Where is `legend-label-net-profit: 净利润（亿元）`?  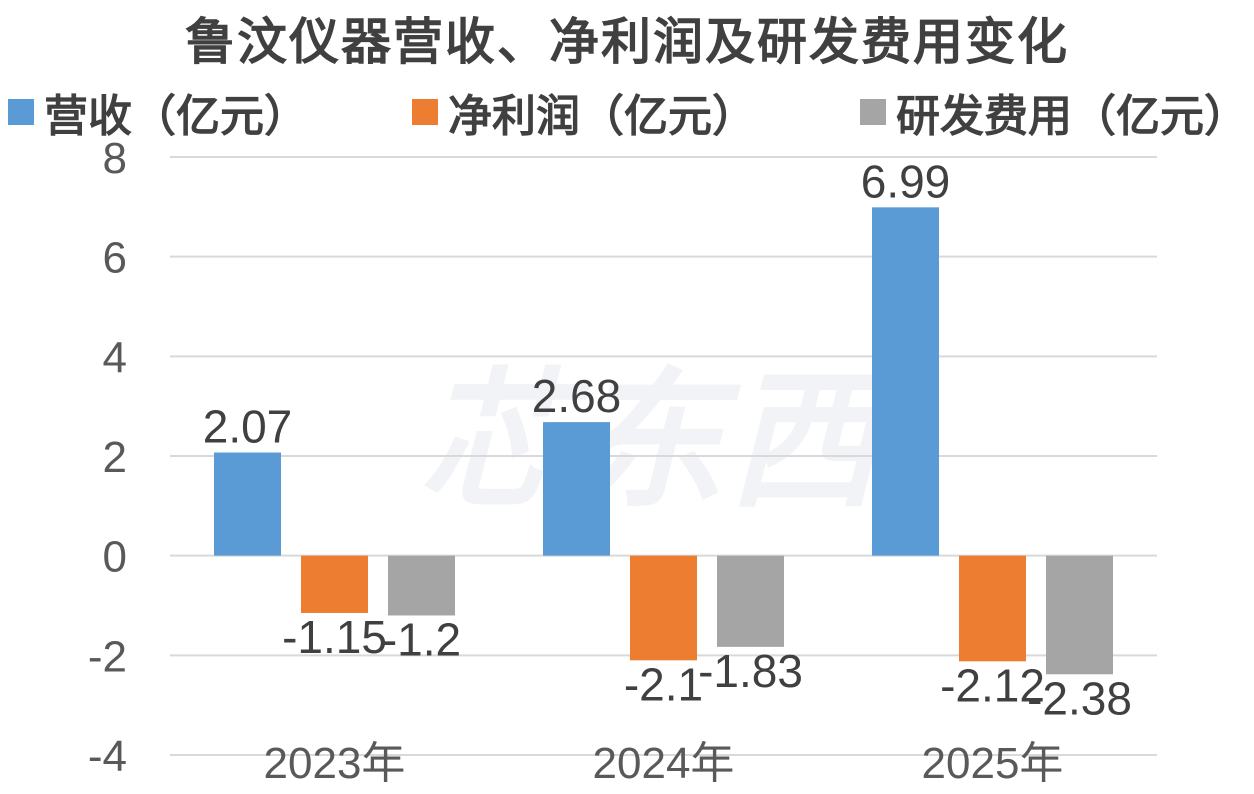
legend-label-net-profit: 净利润（亿元） is located at coordinates (602, 116).